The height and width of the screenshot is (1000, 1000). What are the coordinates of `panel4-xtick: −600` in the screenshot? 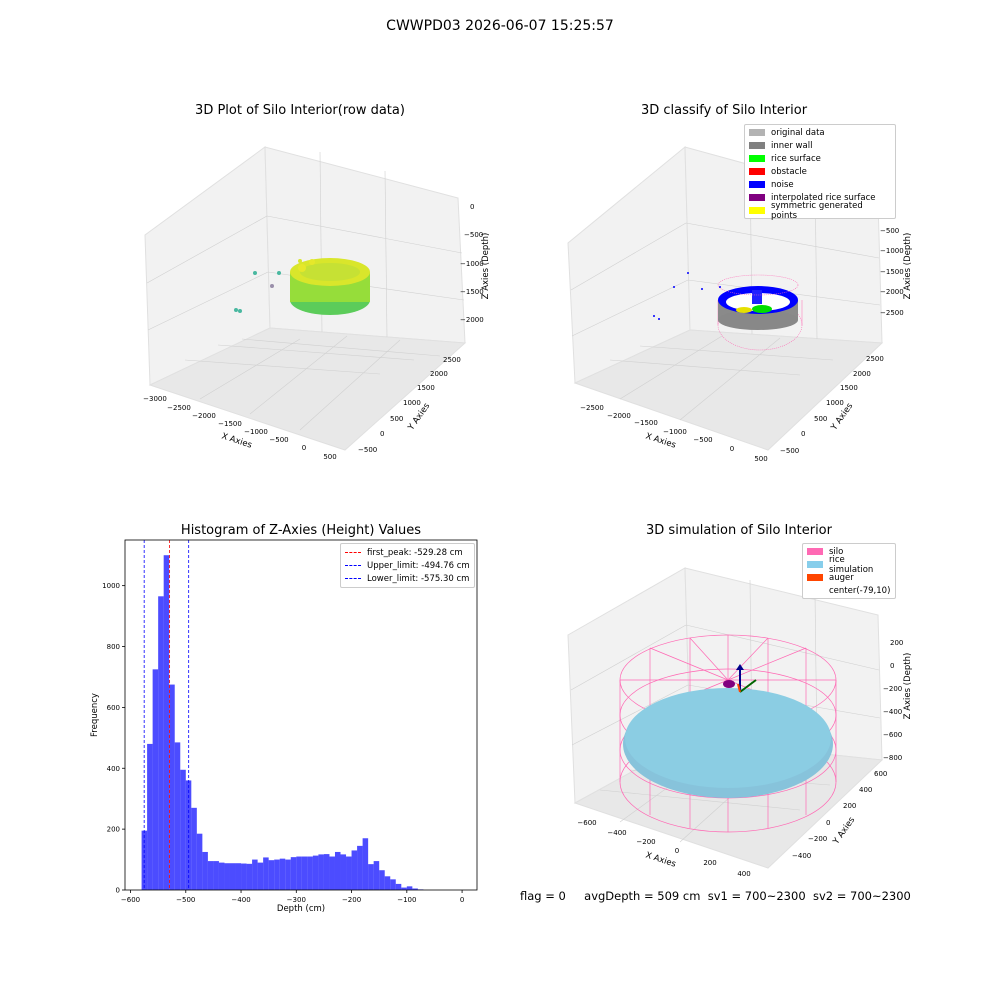 It's located at (586, 823).